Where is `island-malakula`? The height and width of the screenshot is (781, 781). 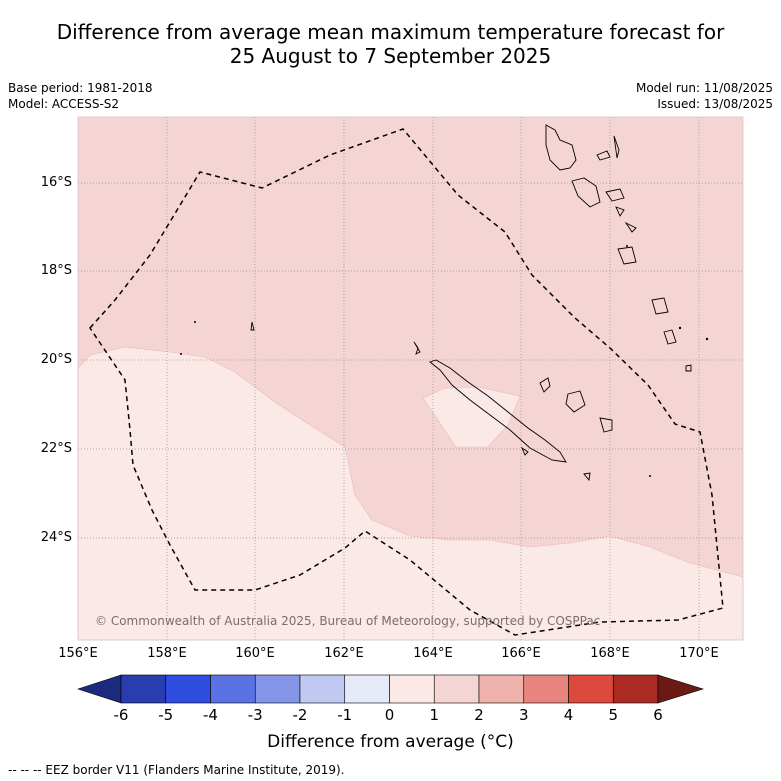 island-malakula is located at coordinates (586, 192).